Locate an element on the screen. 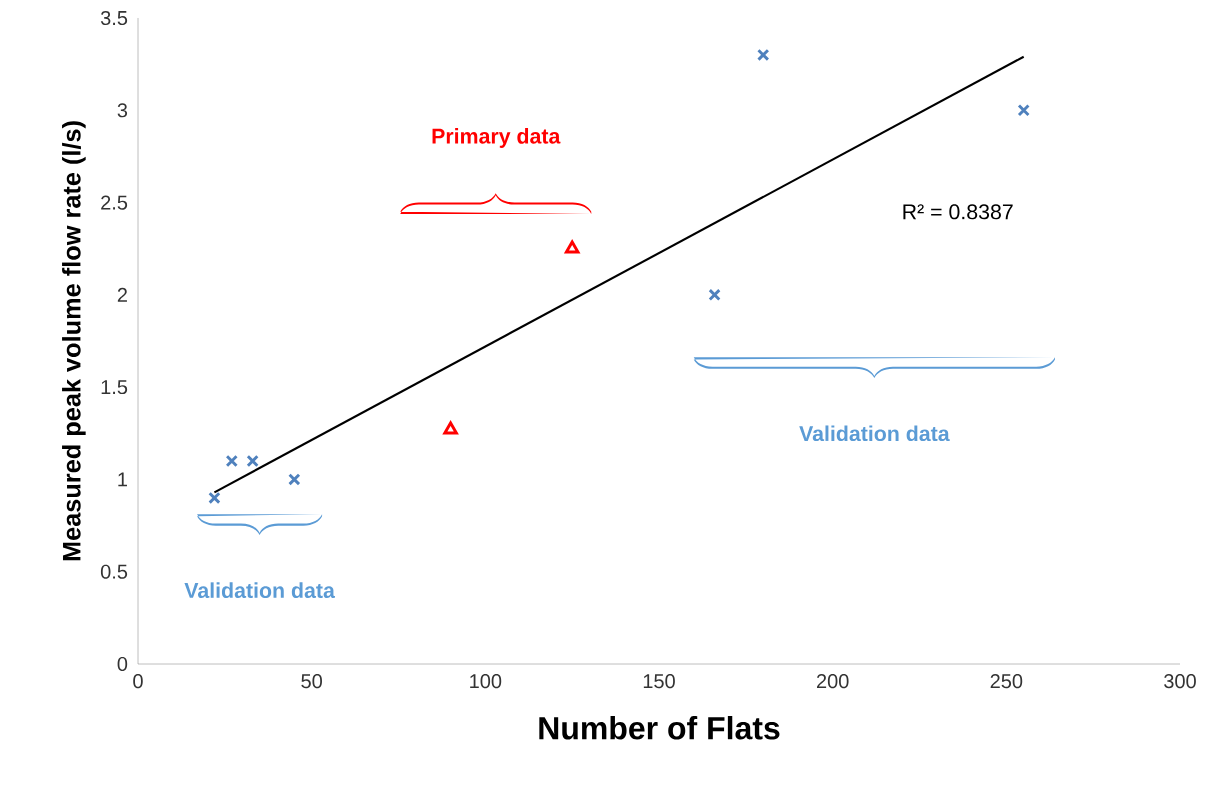 The image size is (1217, 789). x-tick-label: 150 is located at coordinates (659, 681).